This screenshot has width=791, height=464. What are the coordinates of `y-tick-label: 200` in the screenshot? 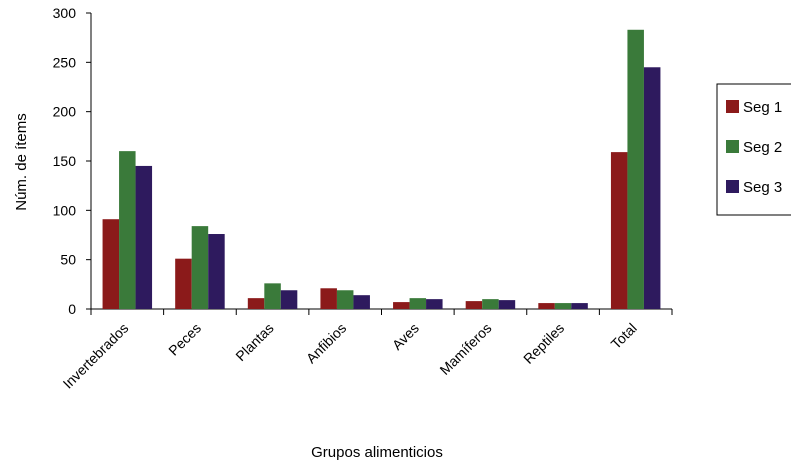 It's located at (65, 112).